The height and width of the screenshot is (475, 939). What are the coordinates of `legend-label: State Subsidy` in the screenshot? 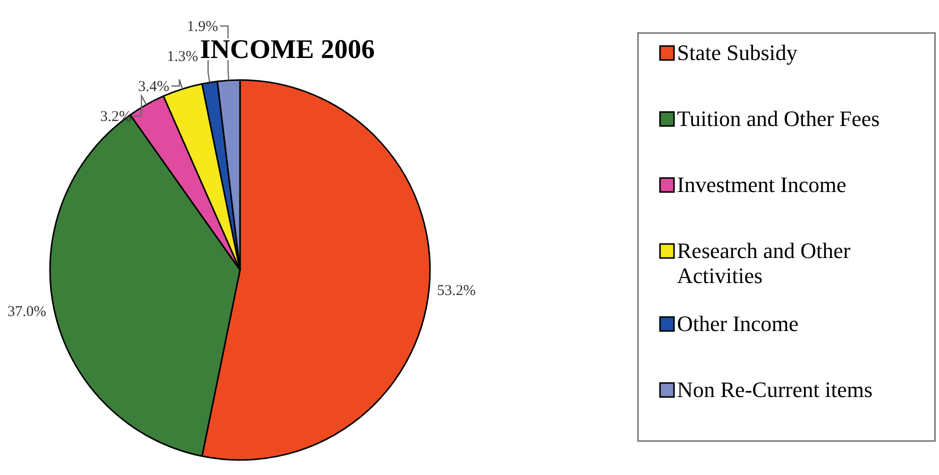 It's located at (737, 52).